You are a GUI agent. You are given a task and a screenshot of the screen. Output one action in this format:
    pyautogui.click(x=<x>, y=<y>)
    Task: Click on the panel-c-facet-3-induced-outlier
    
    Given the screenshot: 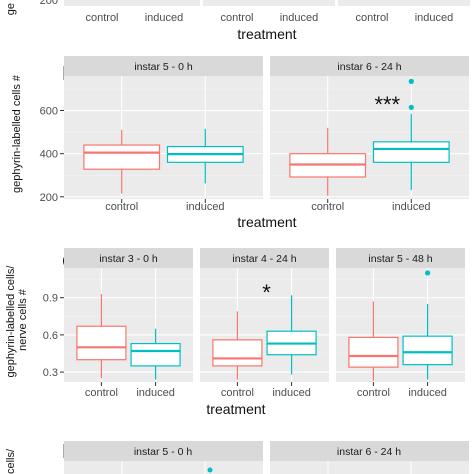 What is the action you would take?
    pyautogui.click(x=427, y=273)
    